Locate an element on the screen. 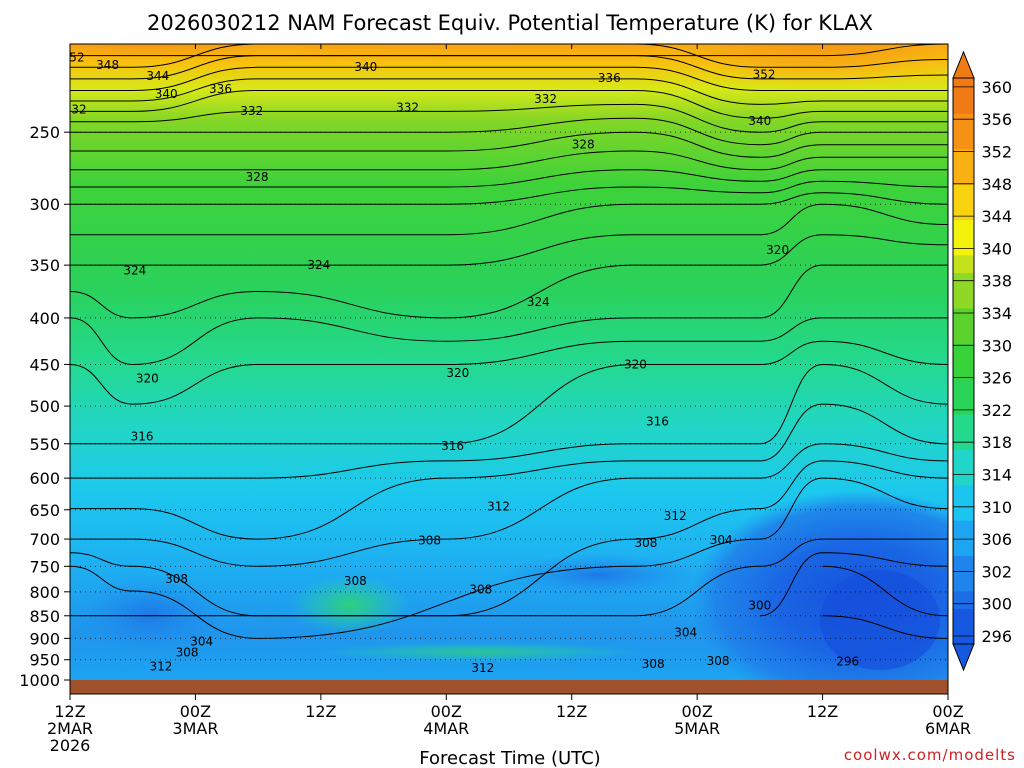 The height and width of the screenshot is (768, 1024). contour-label-38: 312 is located at coordinates (160, 667).